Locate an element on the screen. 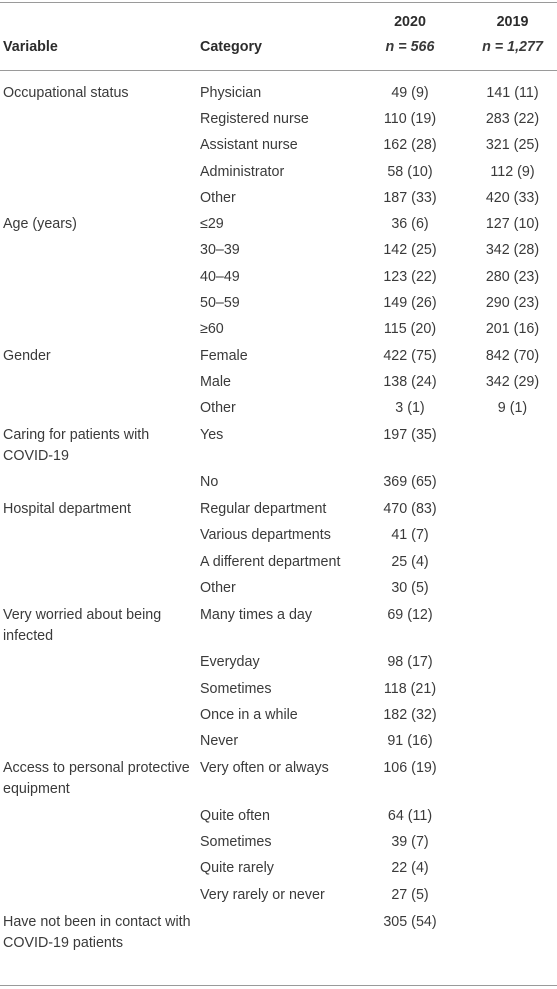 Image resolution: width=557 pixels, height=989 pixels. value-2020-cell: 49 (9) is located at coordinates (410, 93).